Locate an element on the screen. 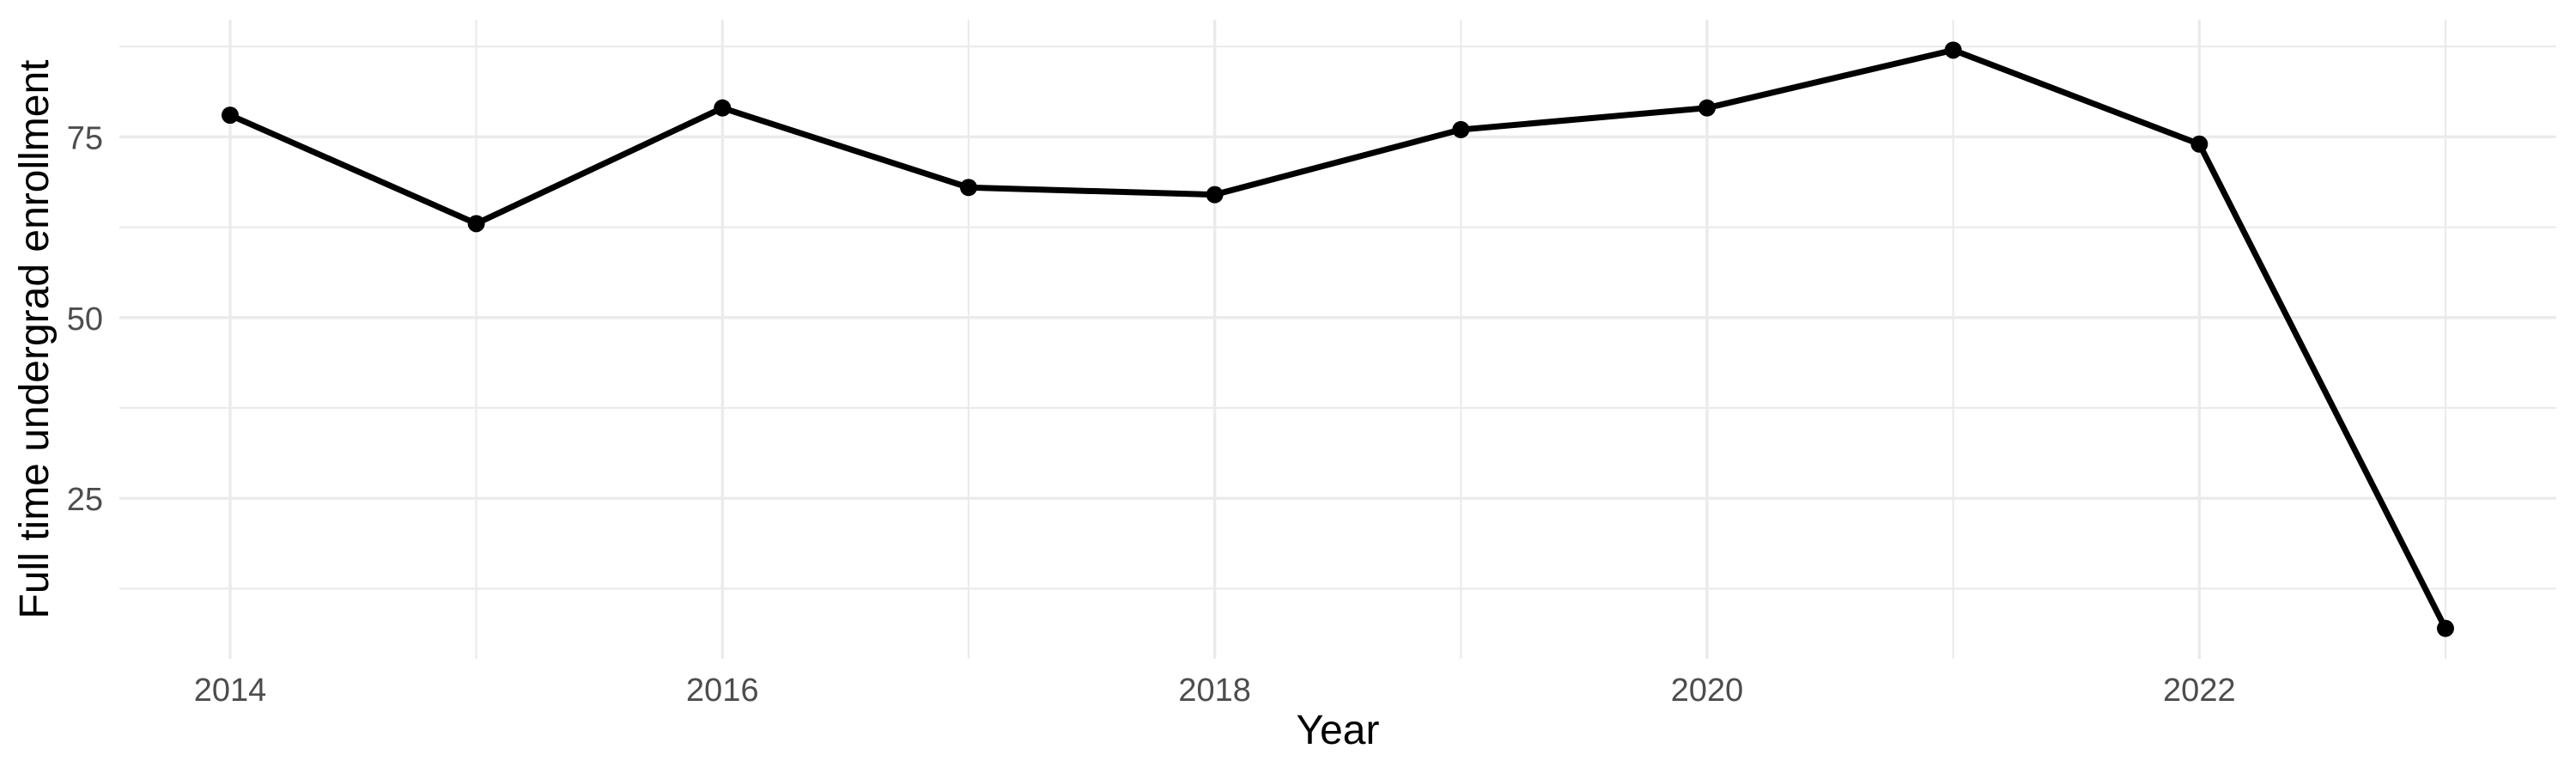 The height and width of the screenshot is (773, 2576). x-tick-label-2018: 2018 is located at coordinates (1214, 691).